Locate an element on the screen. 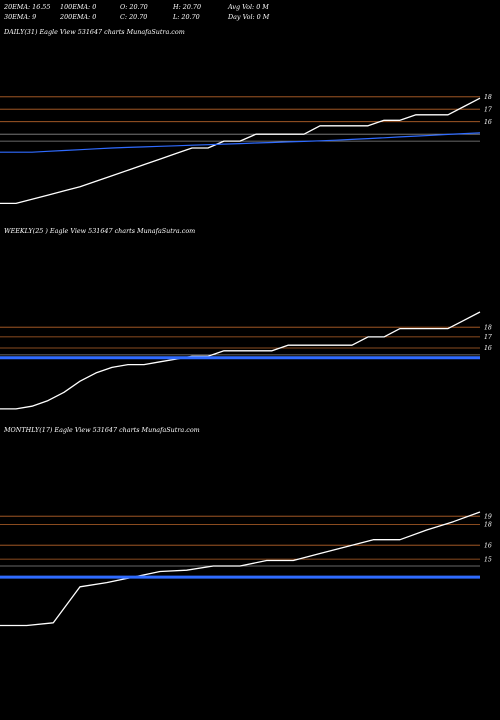 The width and height of the screenshot is (500, 720). monthly-level-label-3: 15 is located at coordinates (488, 559).